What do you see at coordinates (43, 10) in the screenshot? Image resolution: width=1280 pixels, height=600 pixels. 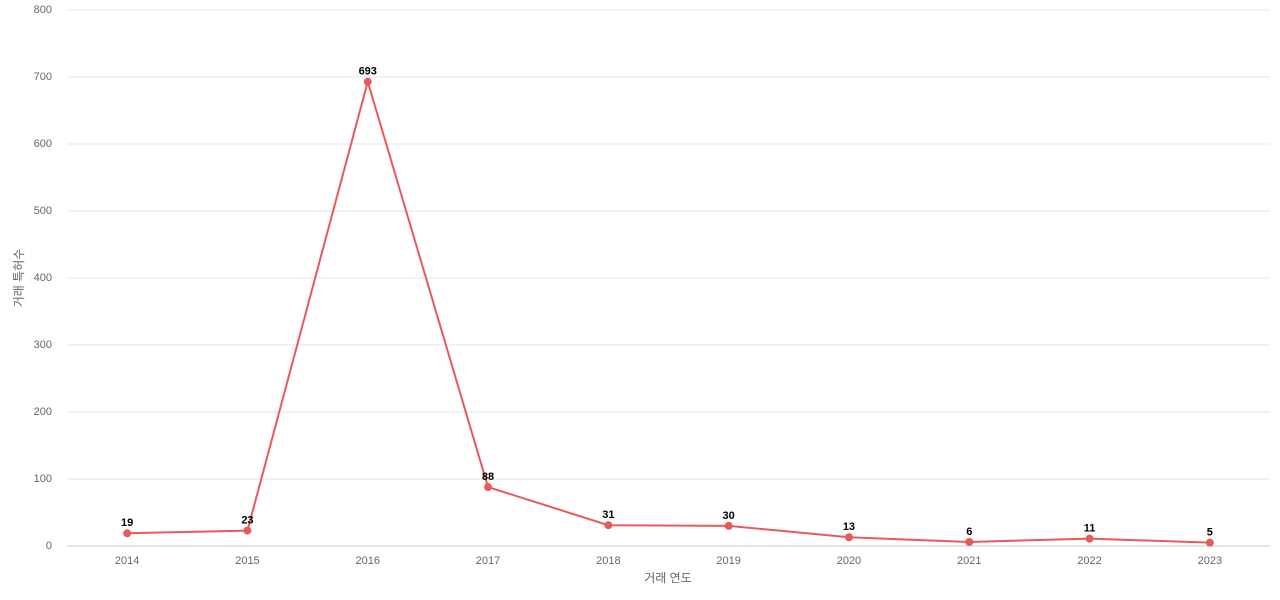 I see `y-tick-label: 800` at bounding box center [43, 10].